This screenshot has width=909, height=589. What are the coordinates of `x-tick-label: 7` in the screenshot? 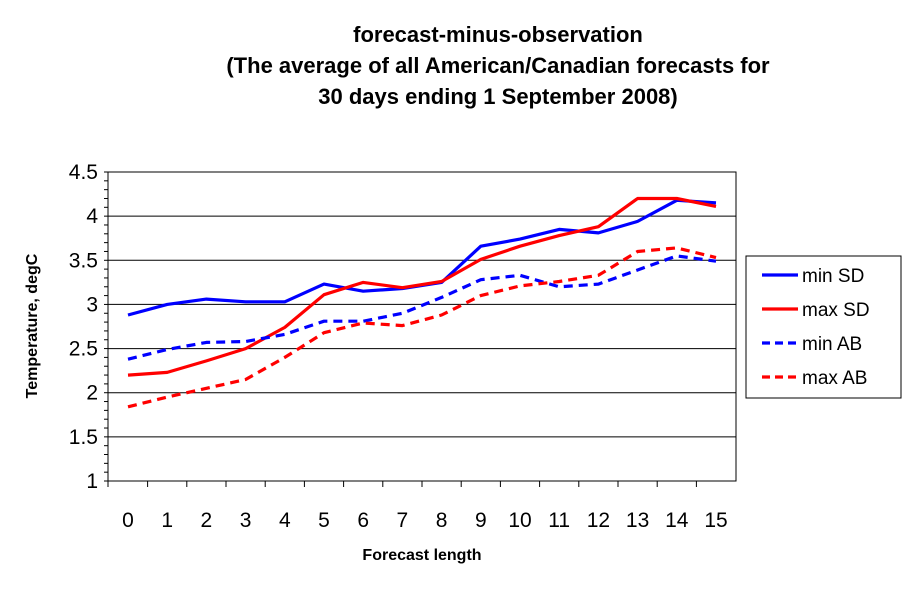 It's located at (403, 520).